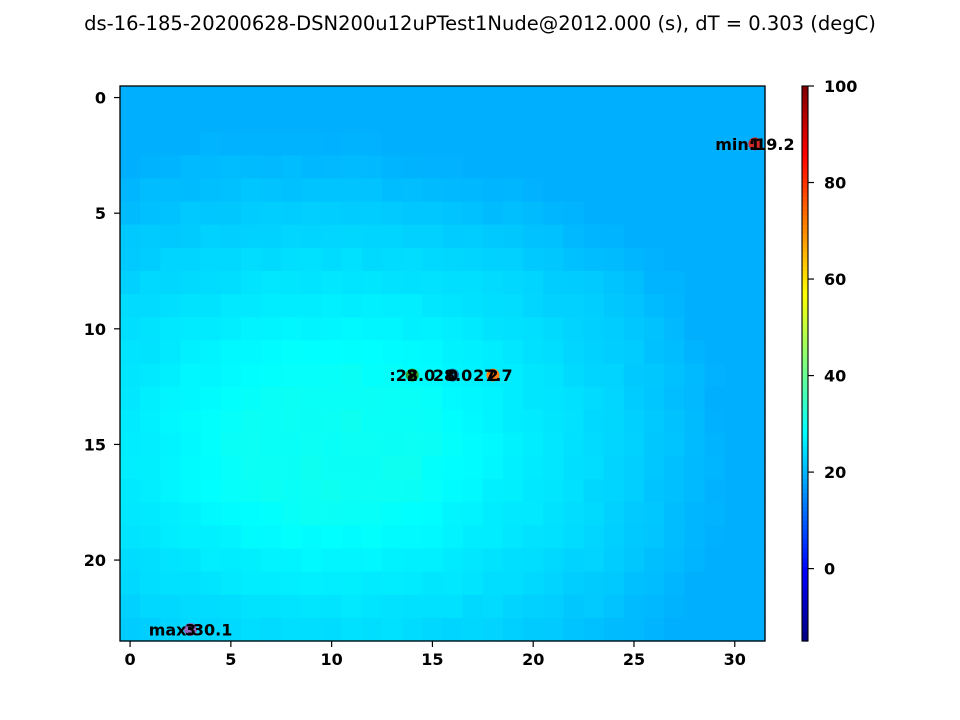  Describe the element at coordinates (492, 375) in the screenshot. I see `marker-label: 27.7` at that location.